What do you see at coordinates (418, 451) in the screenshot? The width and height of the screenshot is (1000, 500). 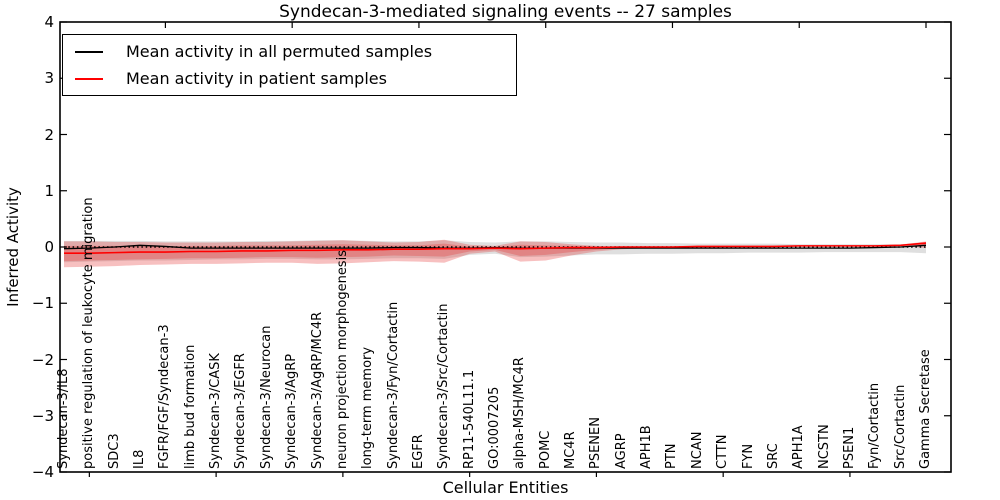 I see `x-tick-label: EGFR` at bounding box center [418, 451].